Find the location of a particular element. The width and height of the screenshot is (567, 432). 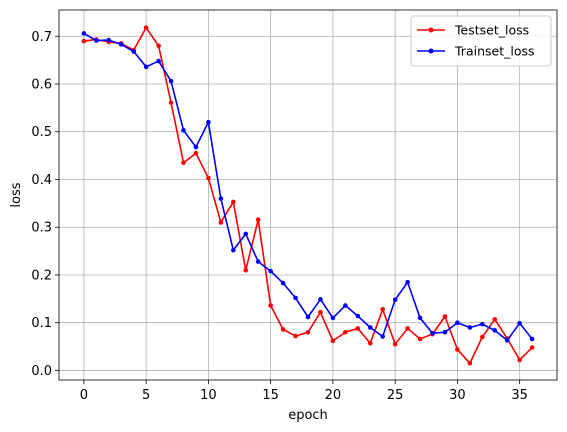

y-tick-label: 0.0 is located at coordinates (41, 371).